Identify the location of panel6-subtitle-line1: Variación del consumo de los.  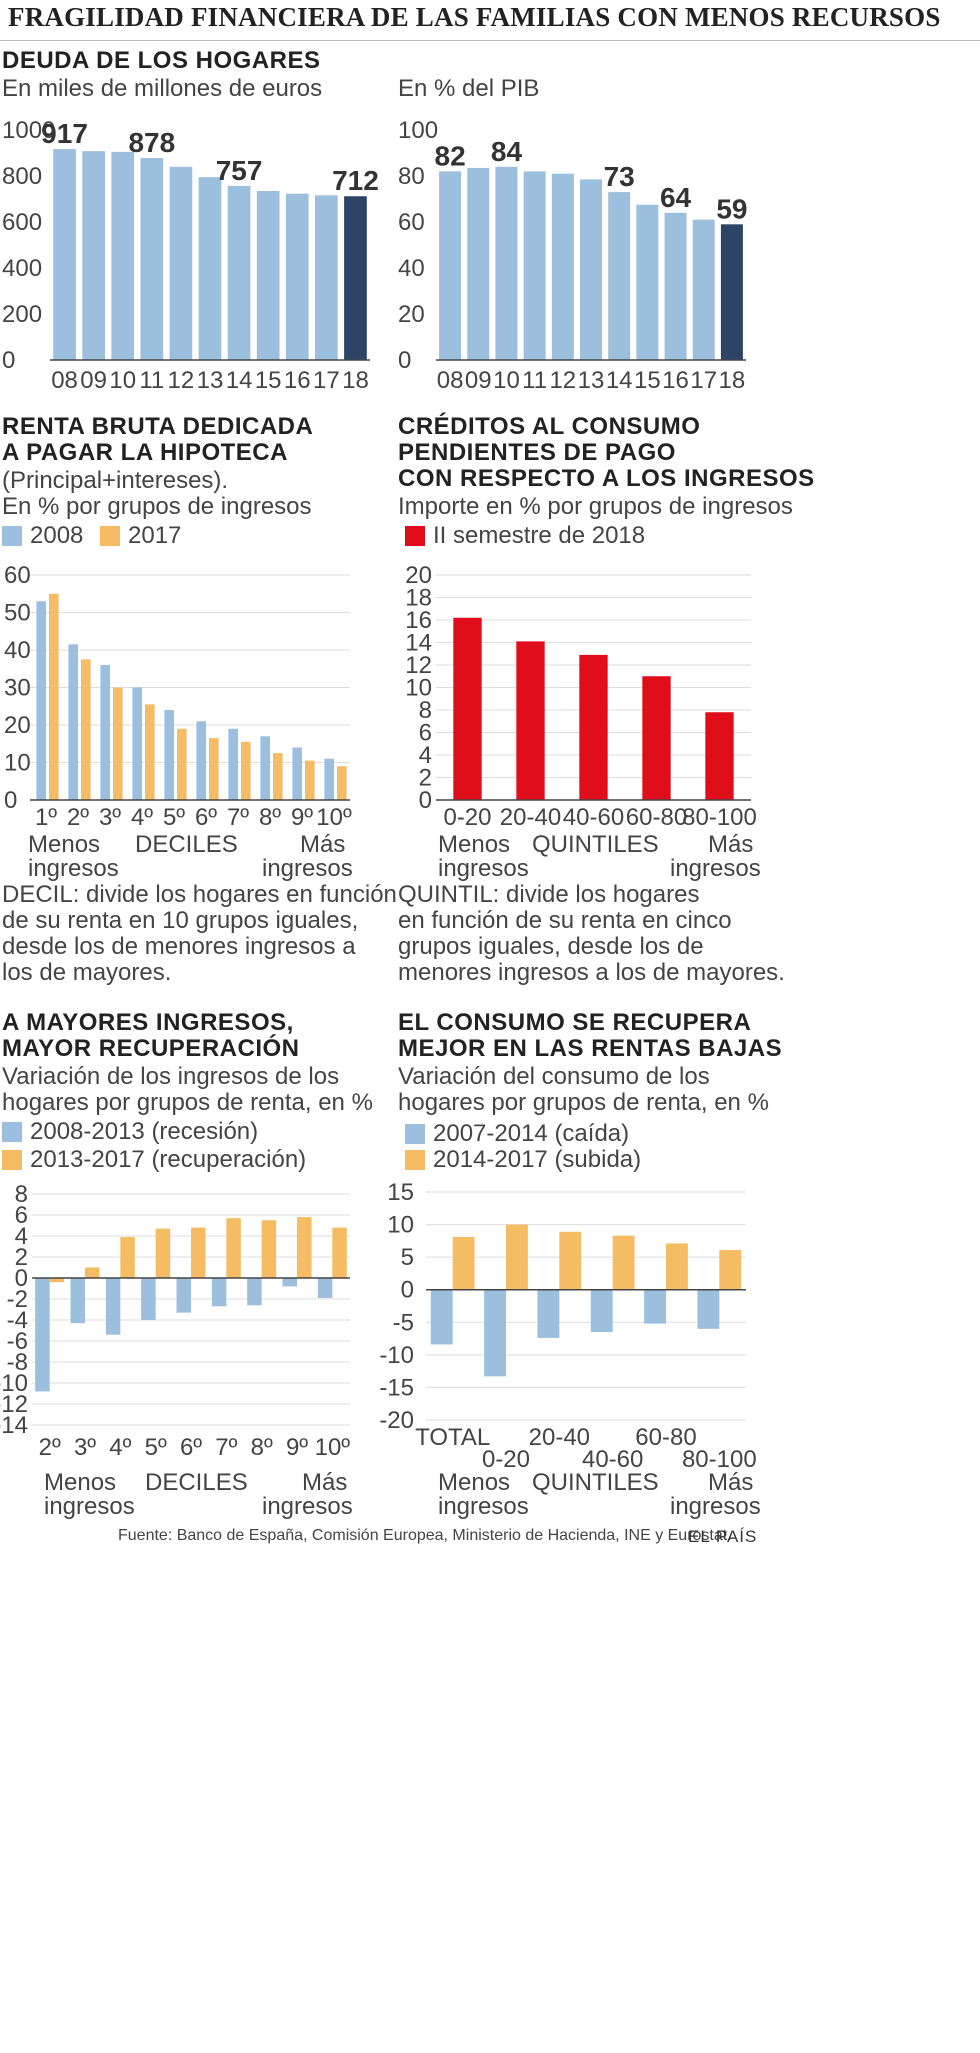
(554, 1076).